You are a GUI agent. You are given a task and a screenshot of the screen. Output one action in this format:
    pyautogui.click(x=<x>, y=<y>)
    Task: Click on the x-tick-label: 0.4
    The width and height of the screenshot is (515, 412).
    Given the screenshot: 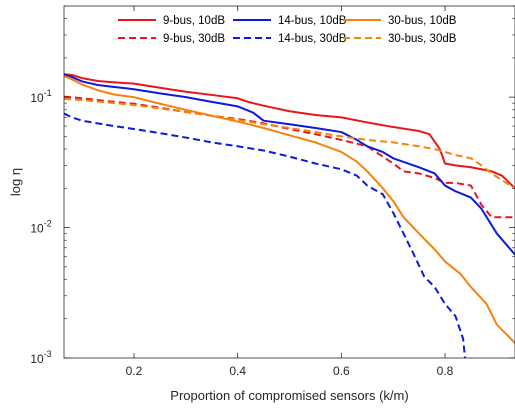 What is the action you would take?
    pyautogui.click(x=237, y=371)
    